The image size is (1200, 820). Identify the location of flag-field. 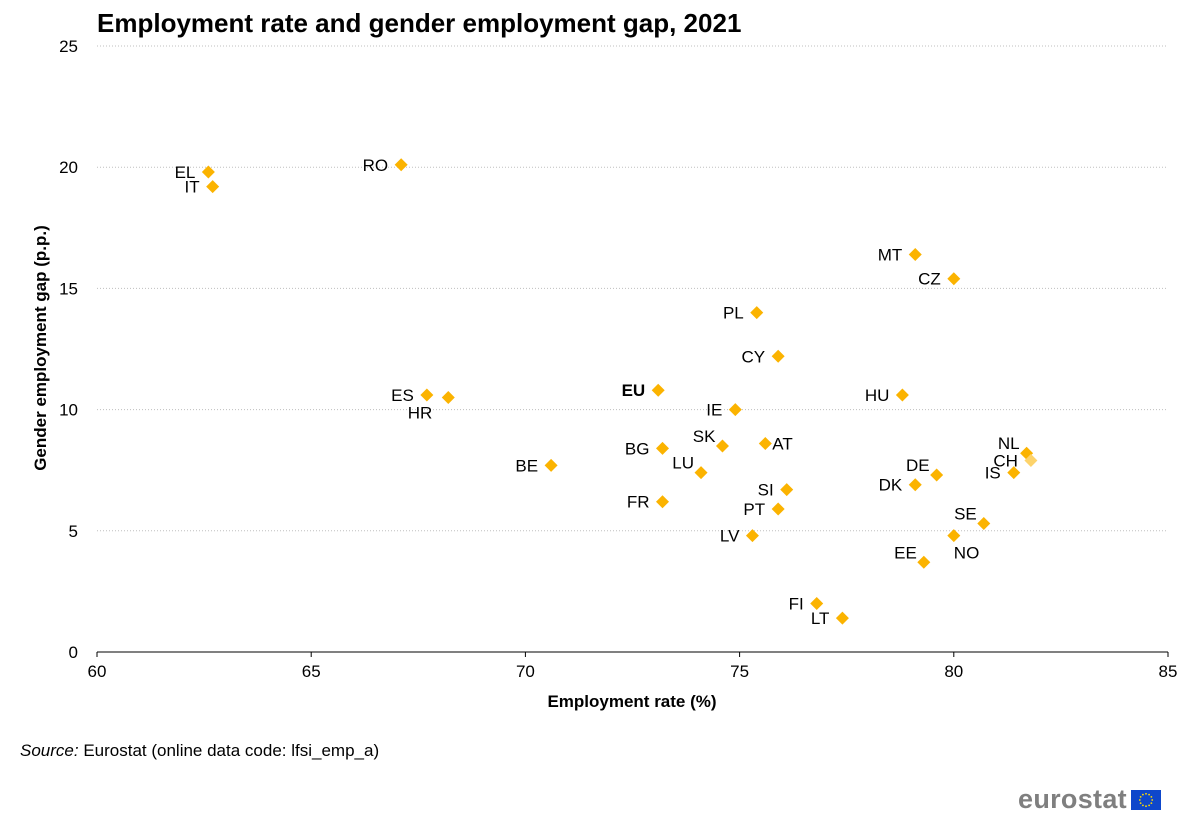
(1145, 799).